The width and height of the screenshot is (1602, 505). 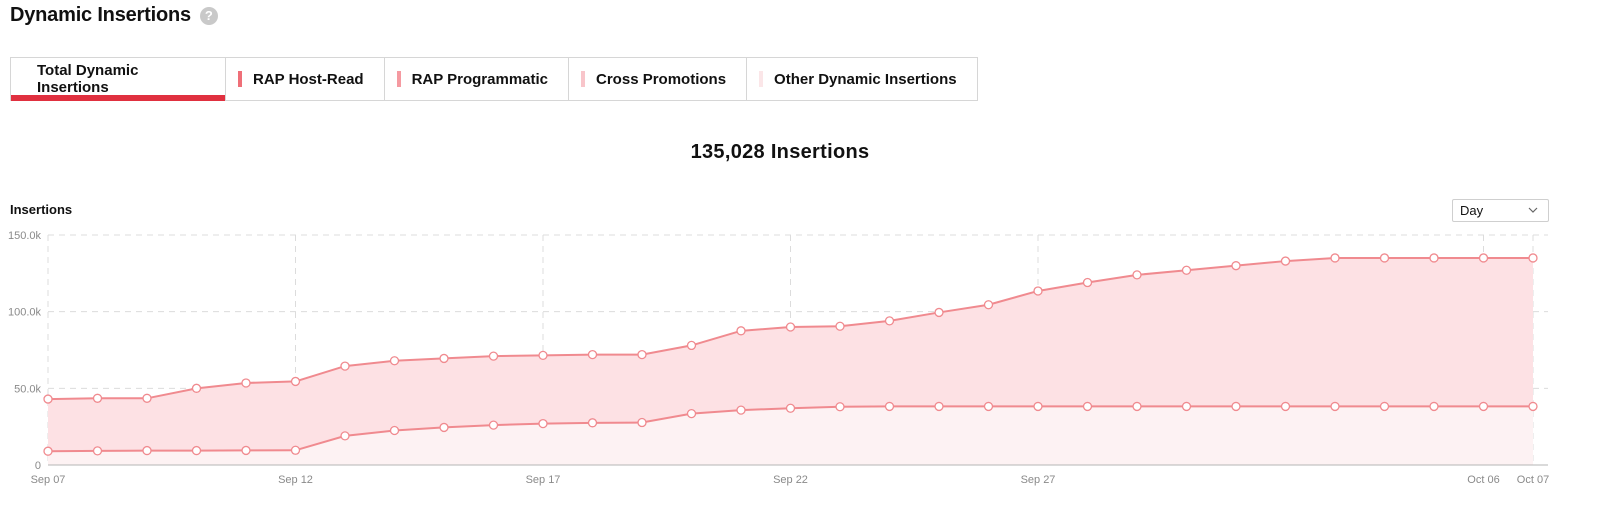 I want to click on tab-rap-host-read: RAP Host-Read, so click(x=305, y=79).